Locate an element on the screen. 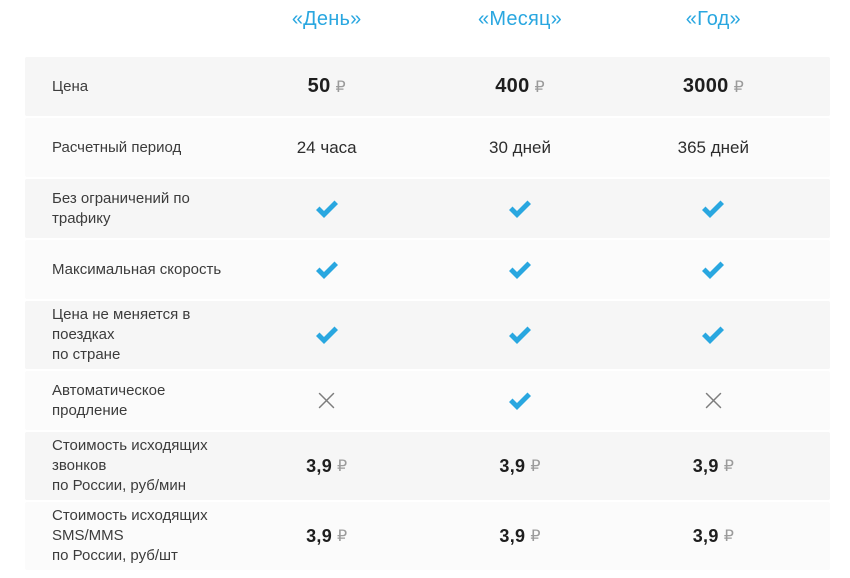 This screenshot has height=578, width=850. row-label-line: Цена не меняется в поездках is located at coordinates (121, 324).